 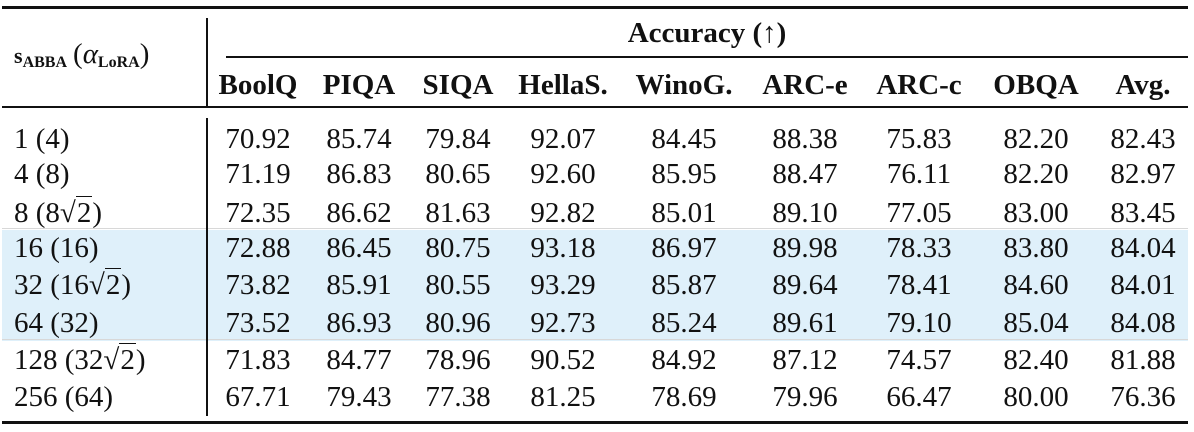 I want to click on table-cell: 84.04, so click(x=1143, y=248).